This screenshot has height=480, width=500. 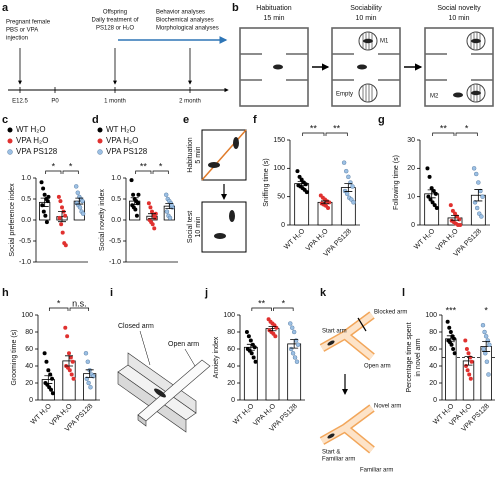 What do you see at coordinates (186, 120) in the screenshot?
I see `panel-label: e` at bounding box center [186, 120].